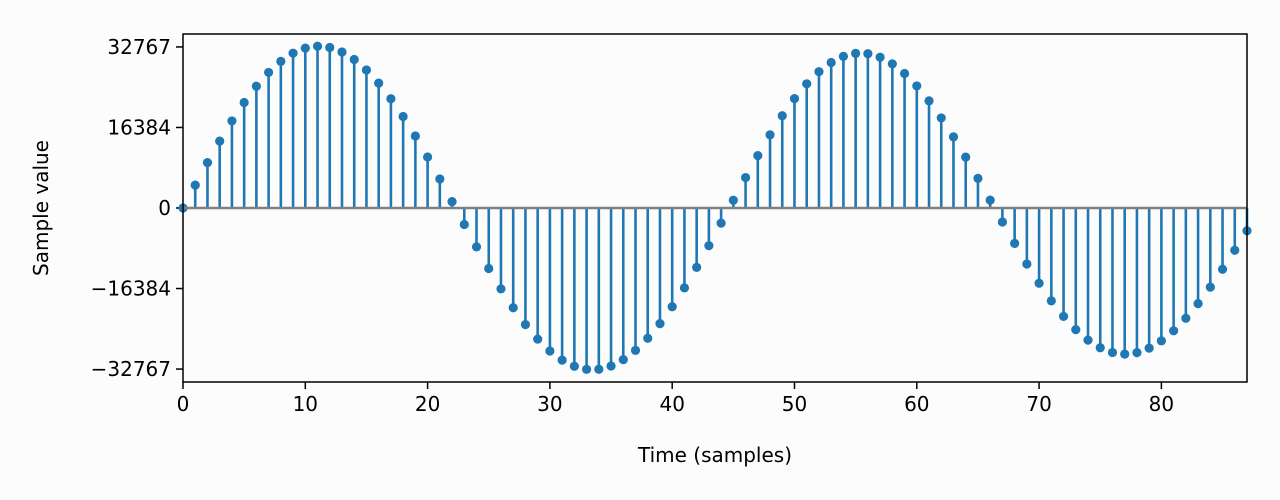 The image size is (1280, 500). I want to click on x-tick-label: 50, so click(794, 404).